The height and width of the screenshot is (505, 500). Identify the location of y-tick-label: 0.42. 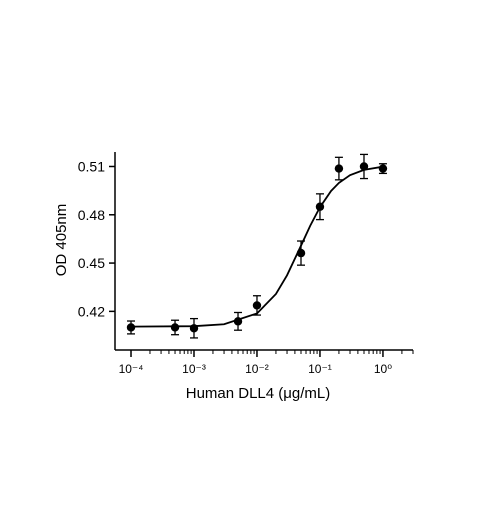
(91, 311).